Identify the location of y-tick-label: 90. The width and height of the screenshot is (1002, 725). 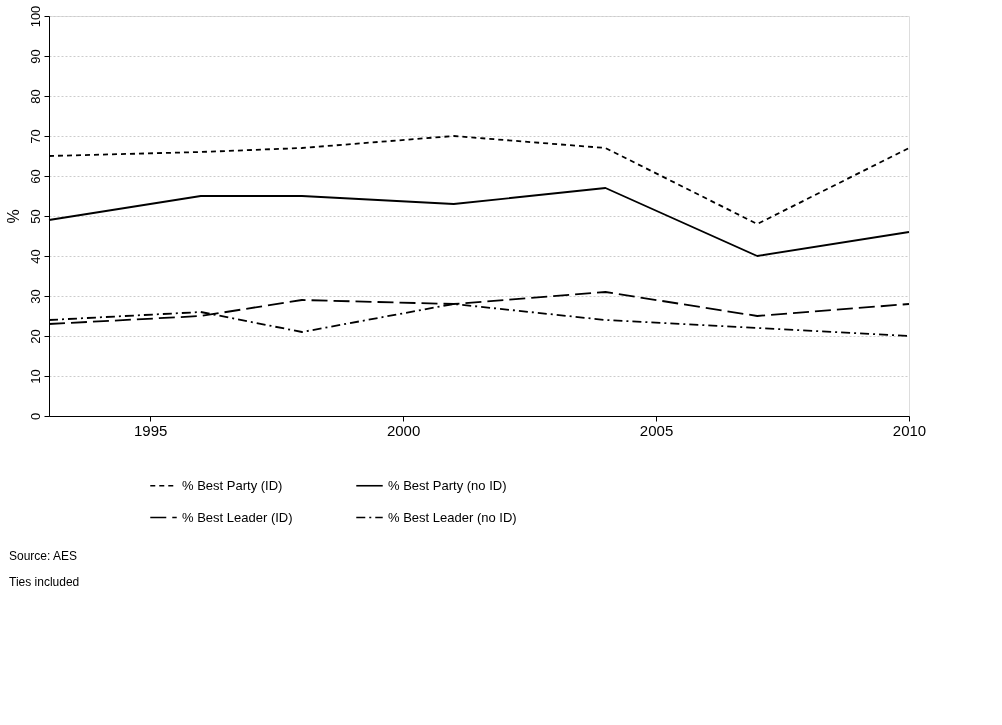
(35, 56).